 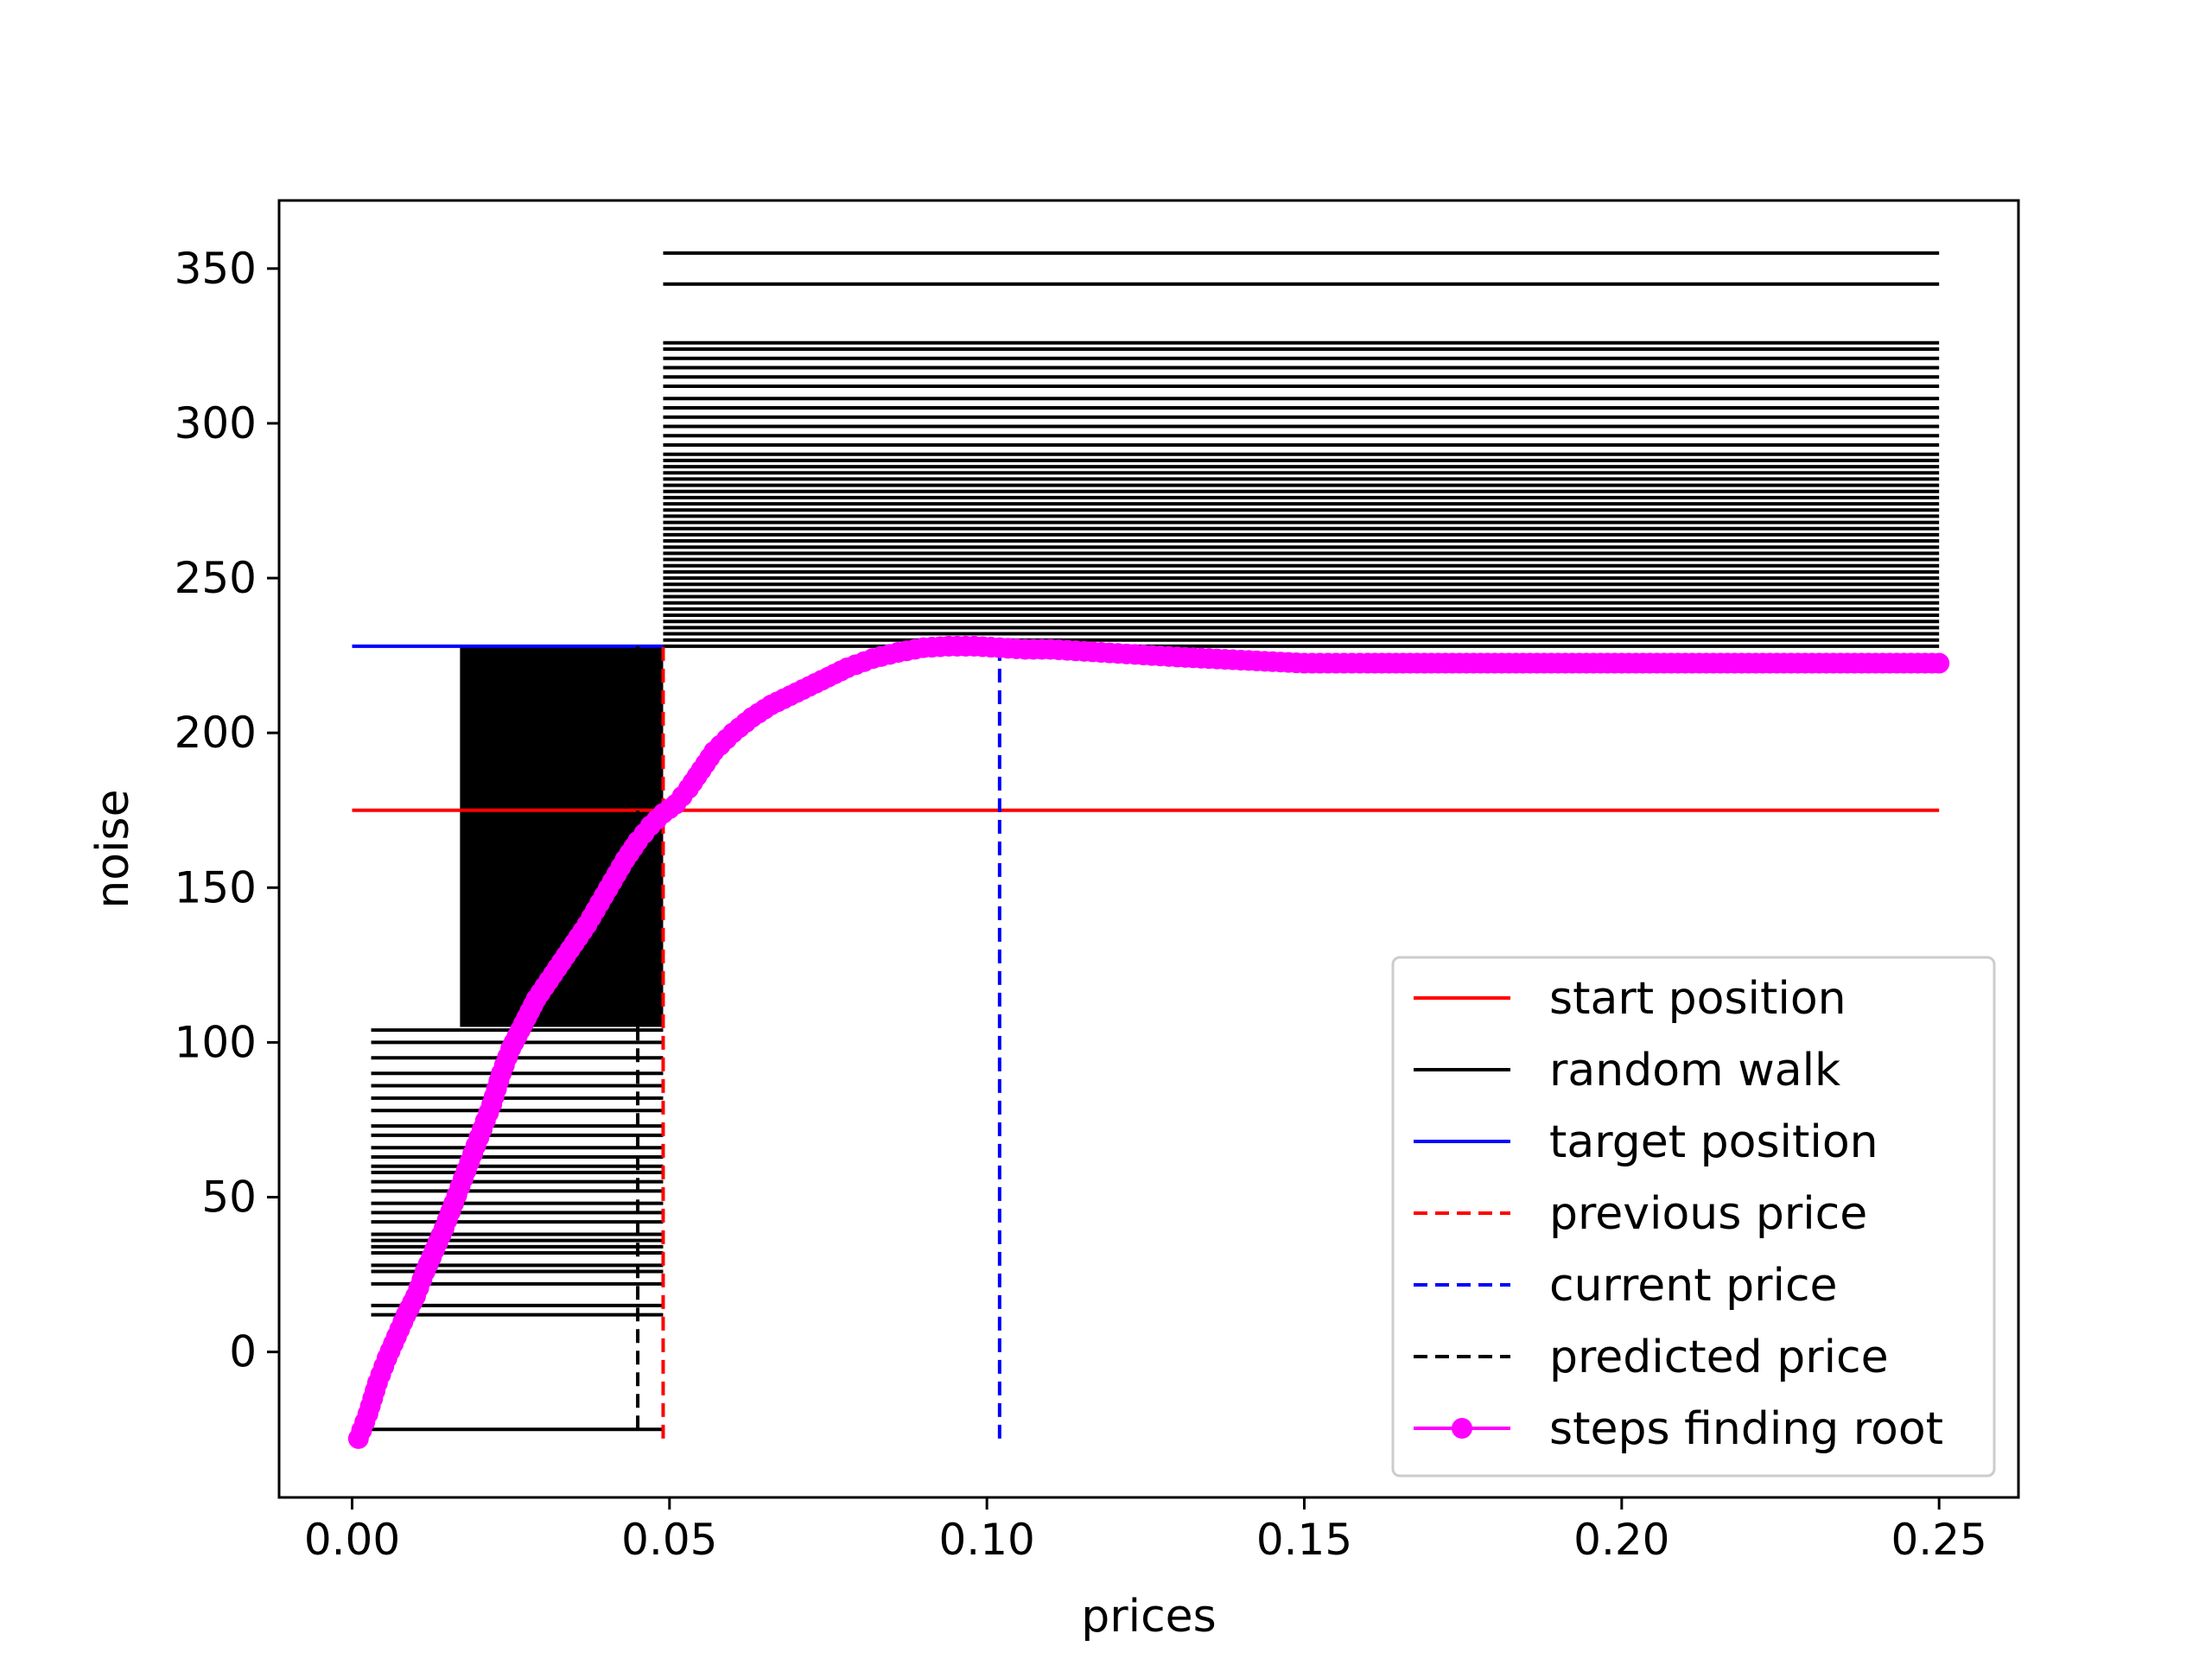 I want to click on x-tick-label: 0.25, so click(x=1939, y=1540).